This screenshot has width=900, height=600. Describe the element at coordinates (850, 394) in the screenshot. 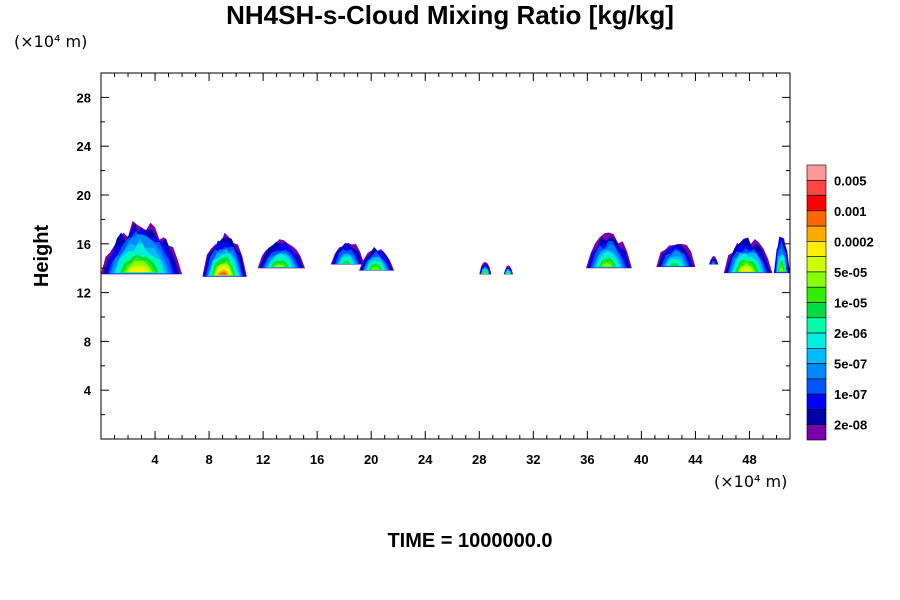

I see `colorbar-label: 1e-07` at that location.